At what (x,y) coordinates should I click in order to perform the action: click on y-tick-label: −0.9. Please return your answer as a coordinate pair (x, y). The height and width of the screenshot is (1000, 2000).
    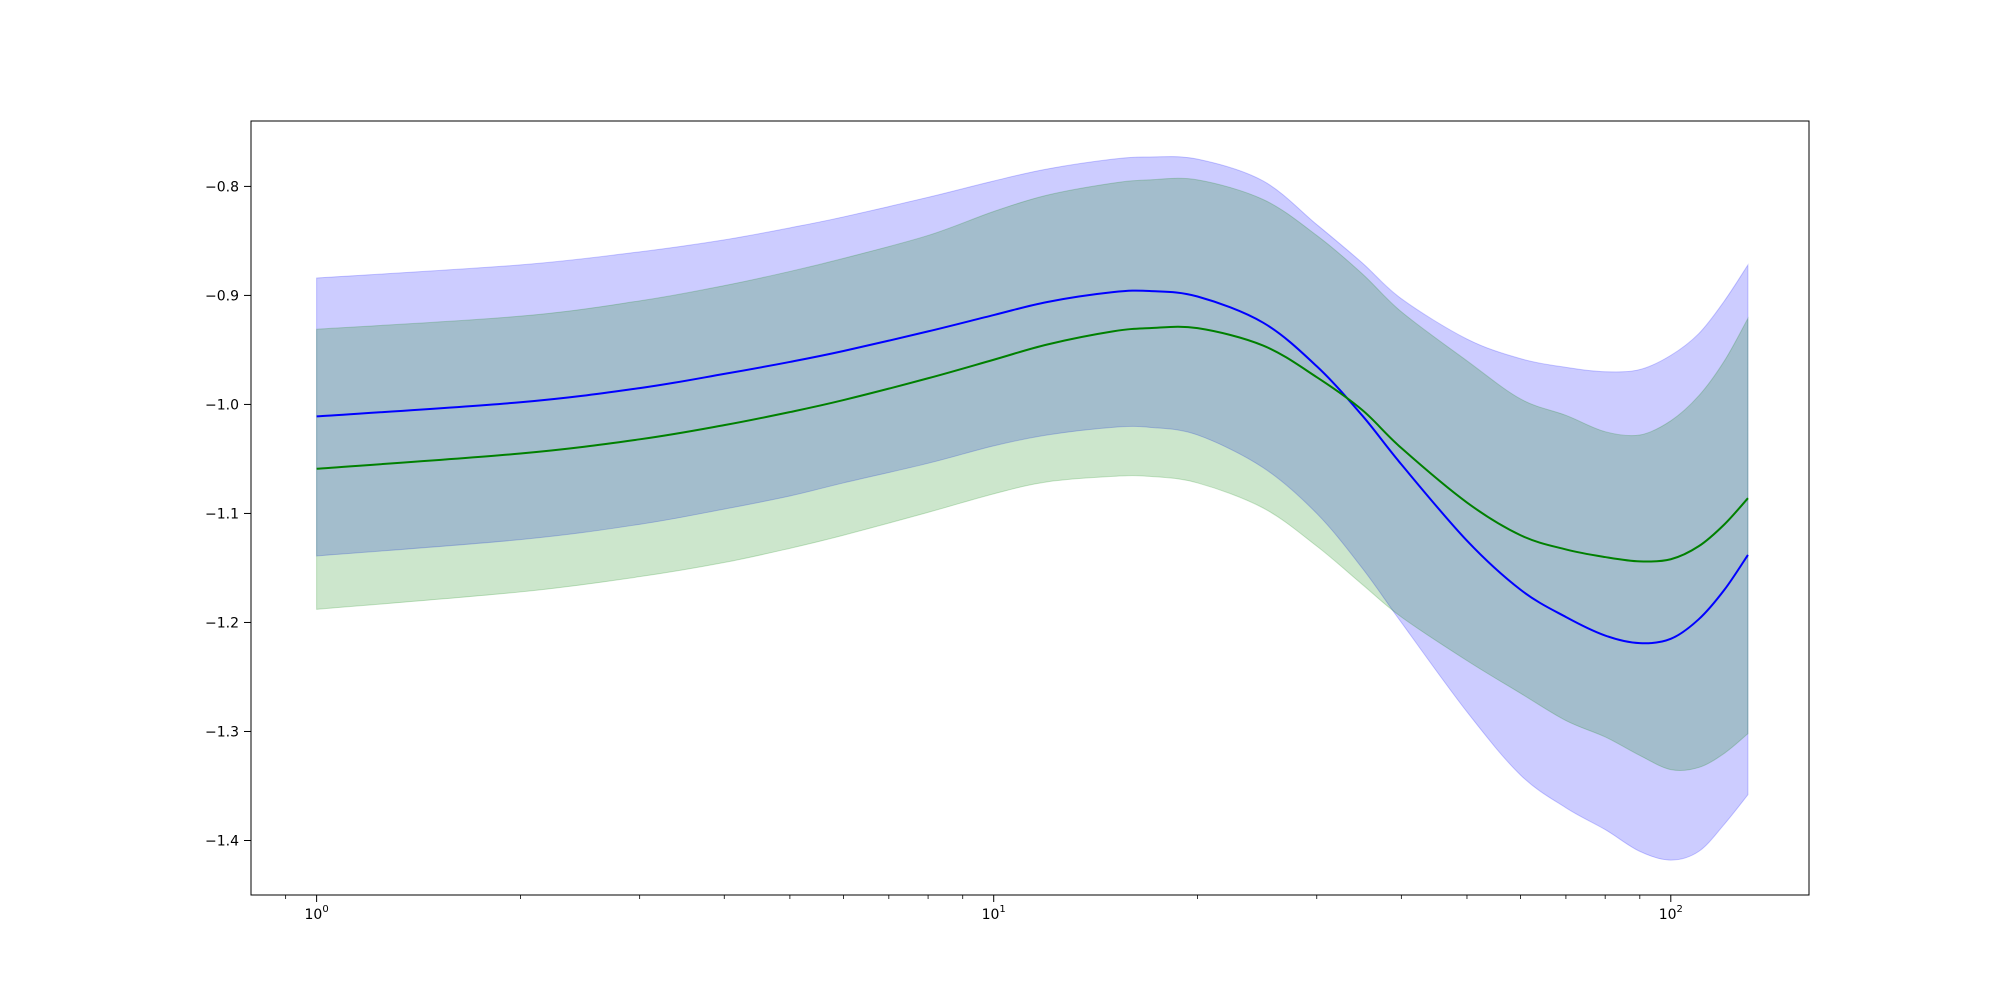
    Looking at the image, I should click on (222, 296).